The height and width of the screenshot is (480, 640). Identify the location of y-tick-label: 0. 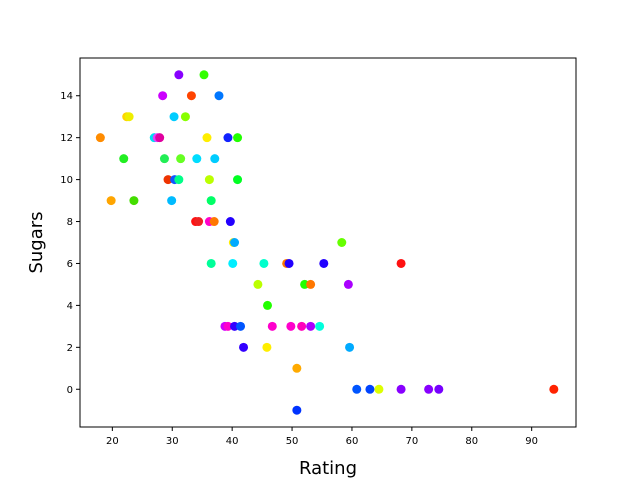
(70, 390).